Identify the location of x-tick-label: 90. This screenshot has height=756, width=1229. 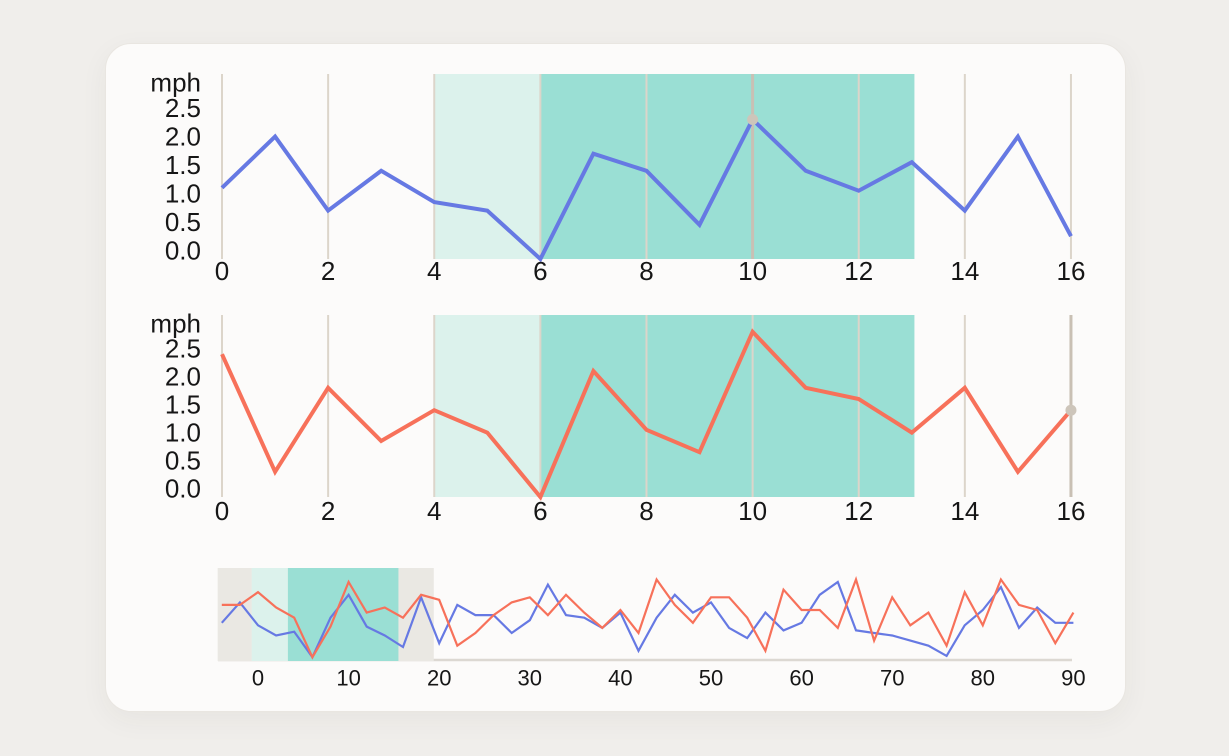
(1073, 678).